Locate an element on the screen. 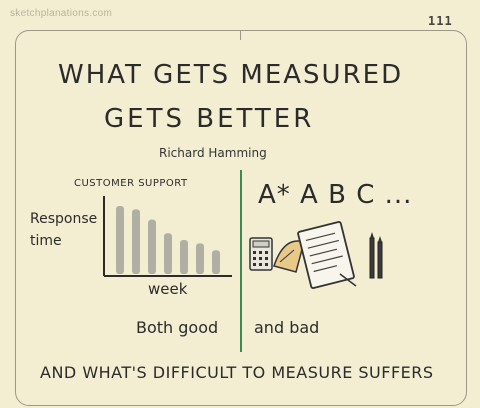 The image size is (480, 408). author: Richard Hamming is located at coordinates (213, 153).